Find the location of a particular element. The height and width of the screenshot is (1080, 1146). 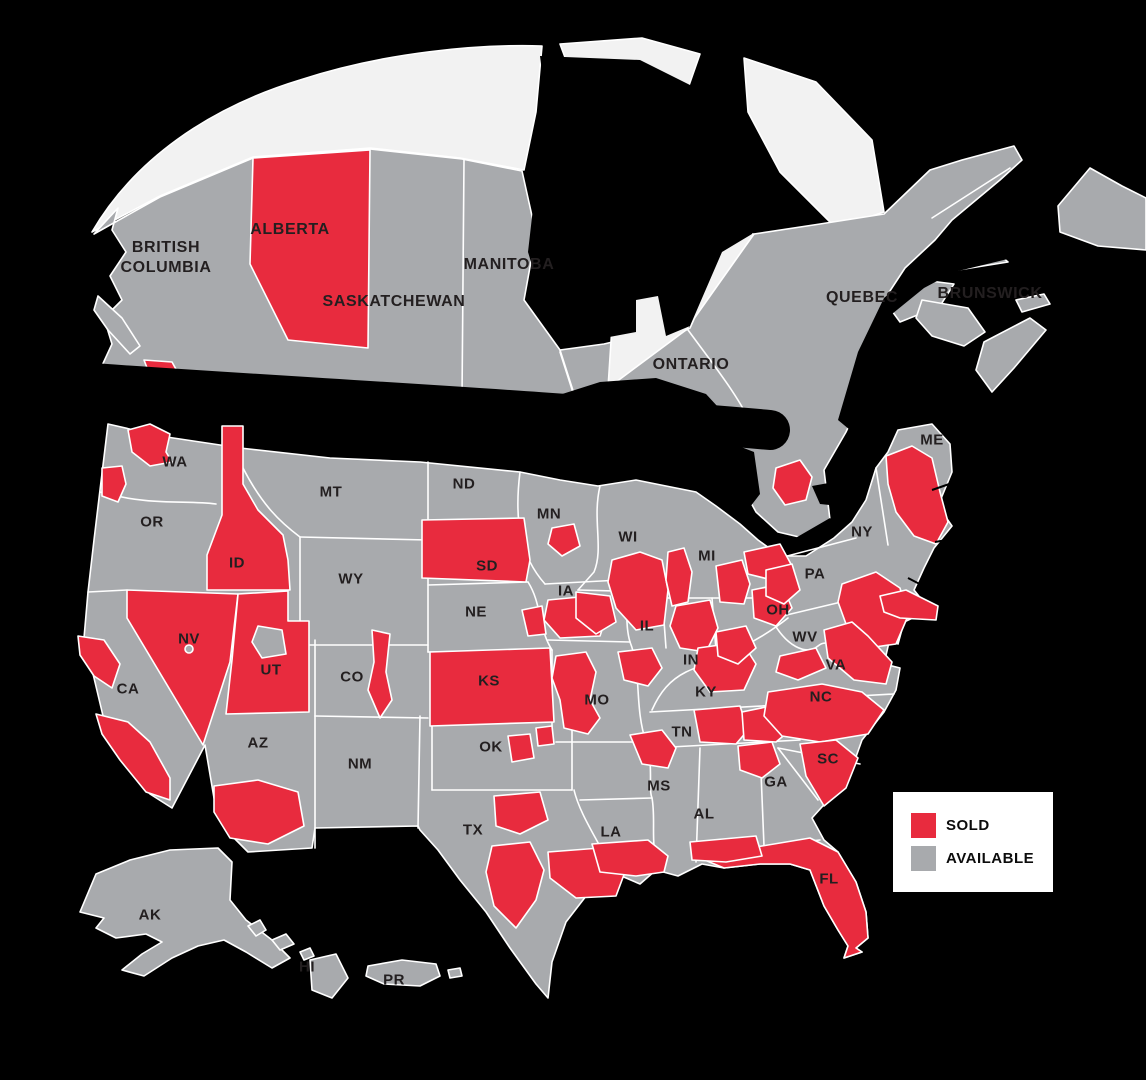

okc-metro is located at coordinates (521, 748).